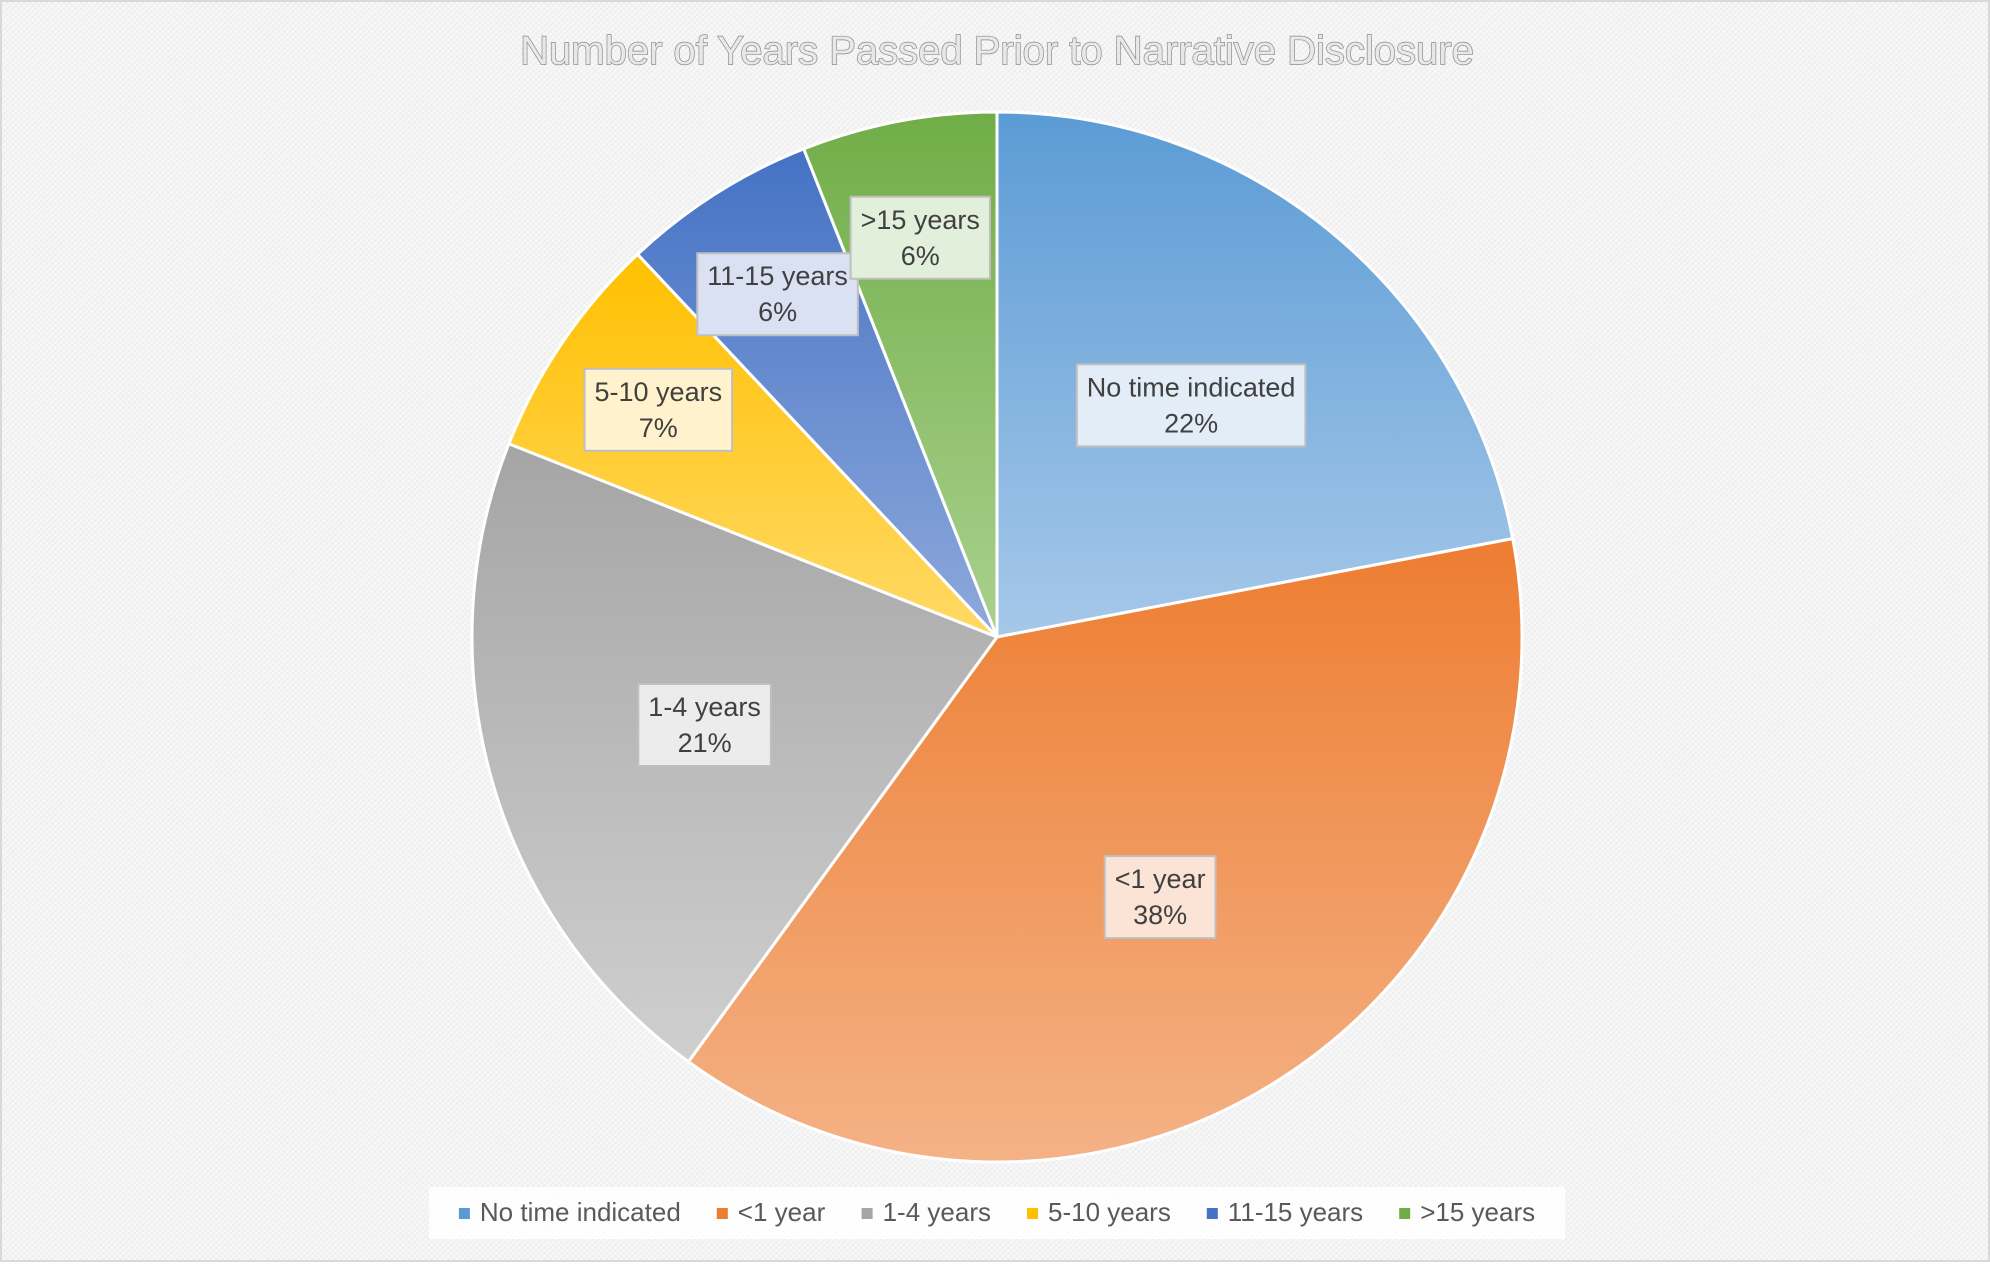 The width and height of the screenshot is (1990, 1264). What do you see at coordinates (580, 1212) in the screenshot?
I see `legend-label: No time indicated` at bounding box center [580, 1212].